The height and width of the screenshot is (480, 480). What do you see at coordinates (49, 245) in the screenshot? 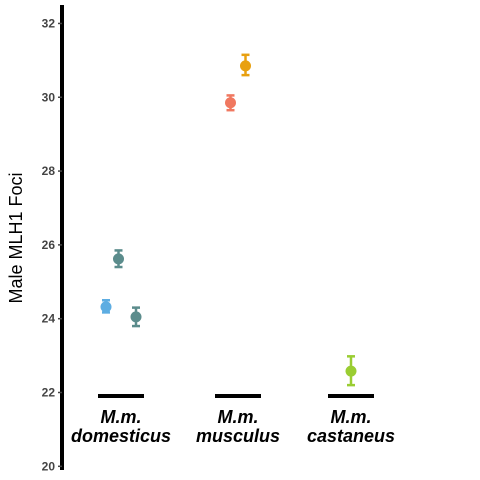
I see `y-tick-label: 26` at bounding box center [49, 245].